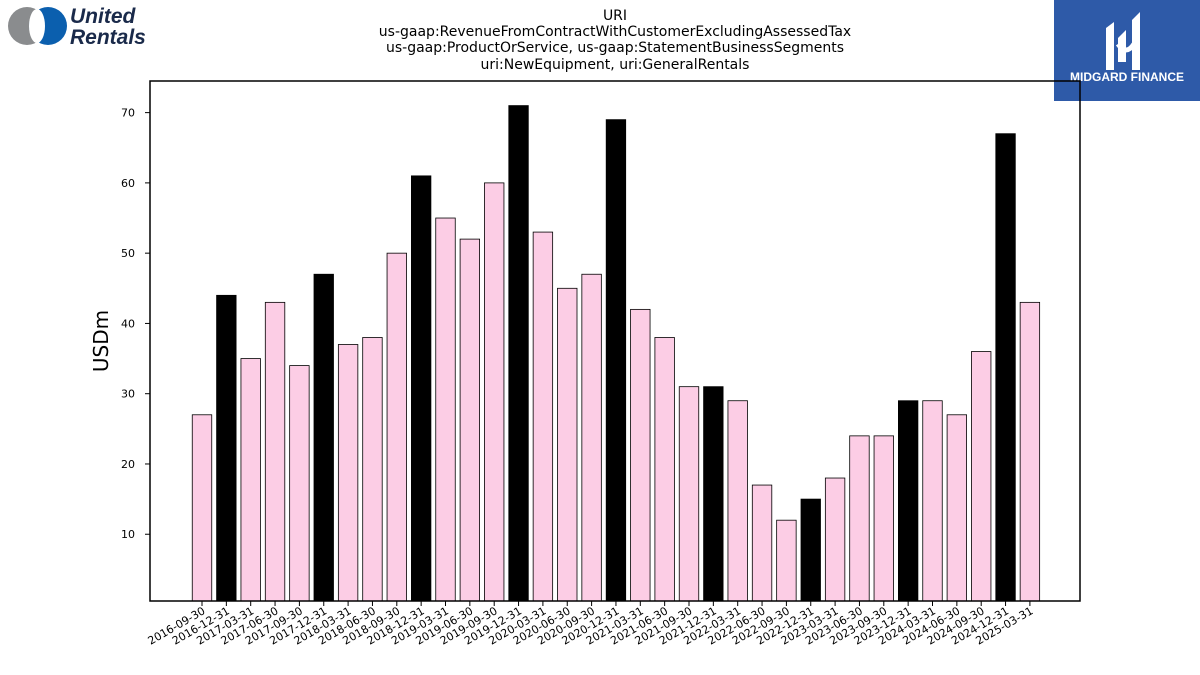  I want to click on midgard-mark-icon: MIDGARD FINANCE, so click(1127, 48).